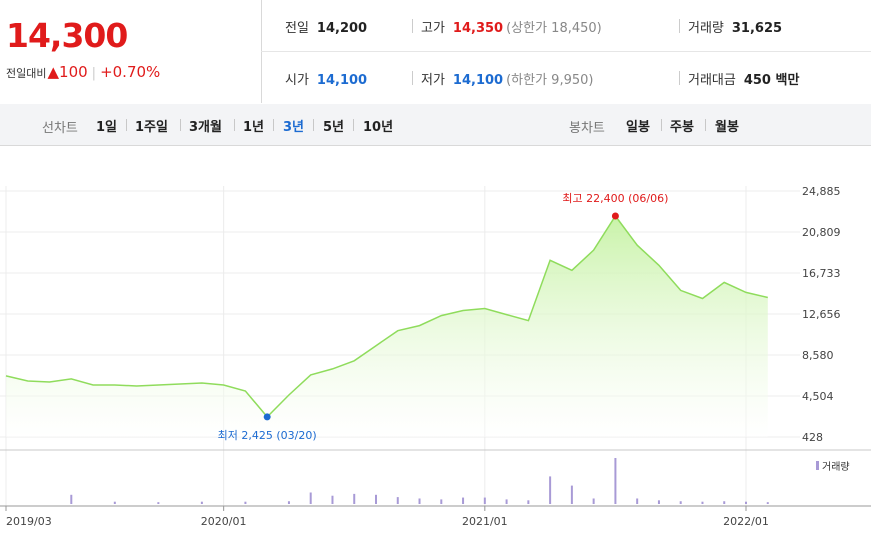 The width and height of the screenshot is (871, 537). What do you see at coordinates (554, 28) in the screenshot?
I see `upper-limit: (상한가 18,450)` at bounding box center [554, 28].